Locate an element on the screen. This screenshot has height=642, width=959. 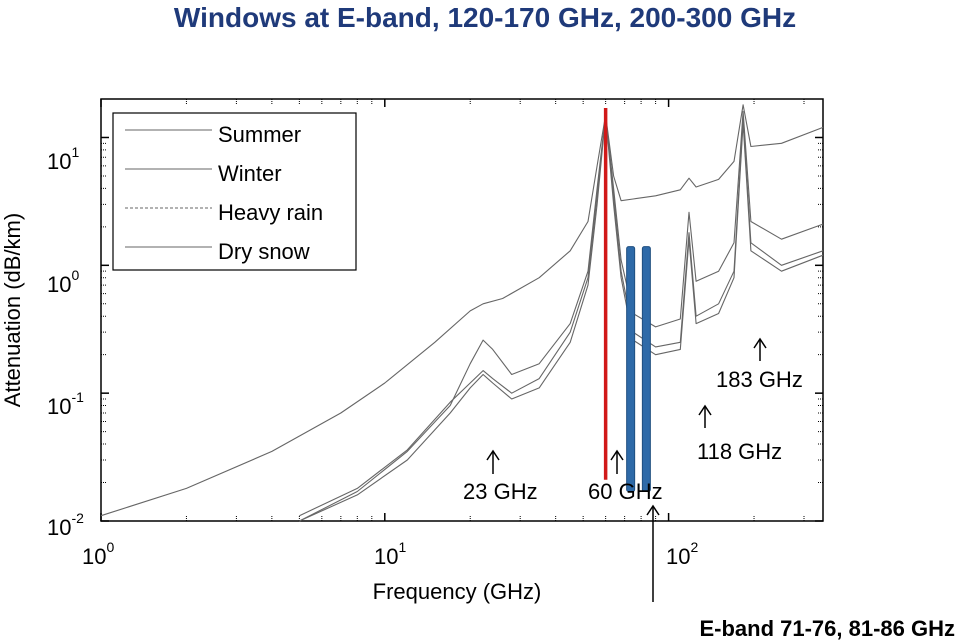
eband-arrowhead is located at coordinates (653, 510).